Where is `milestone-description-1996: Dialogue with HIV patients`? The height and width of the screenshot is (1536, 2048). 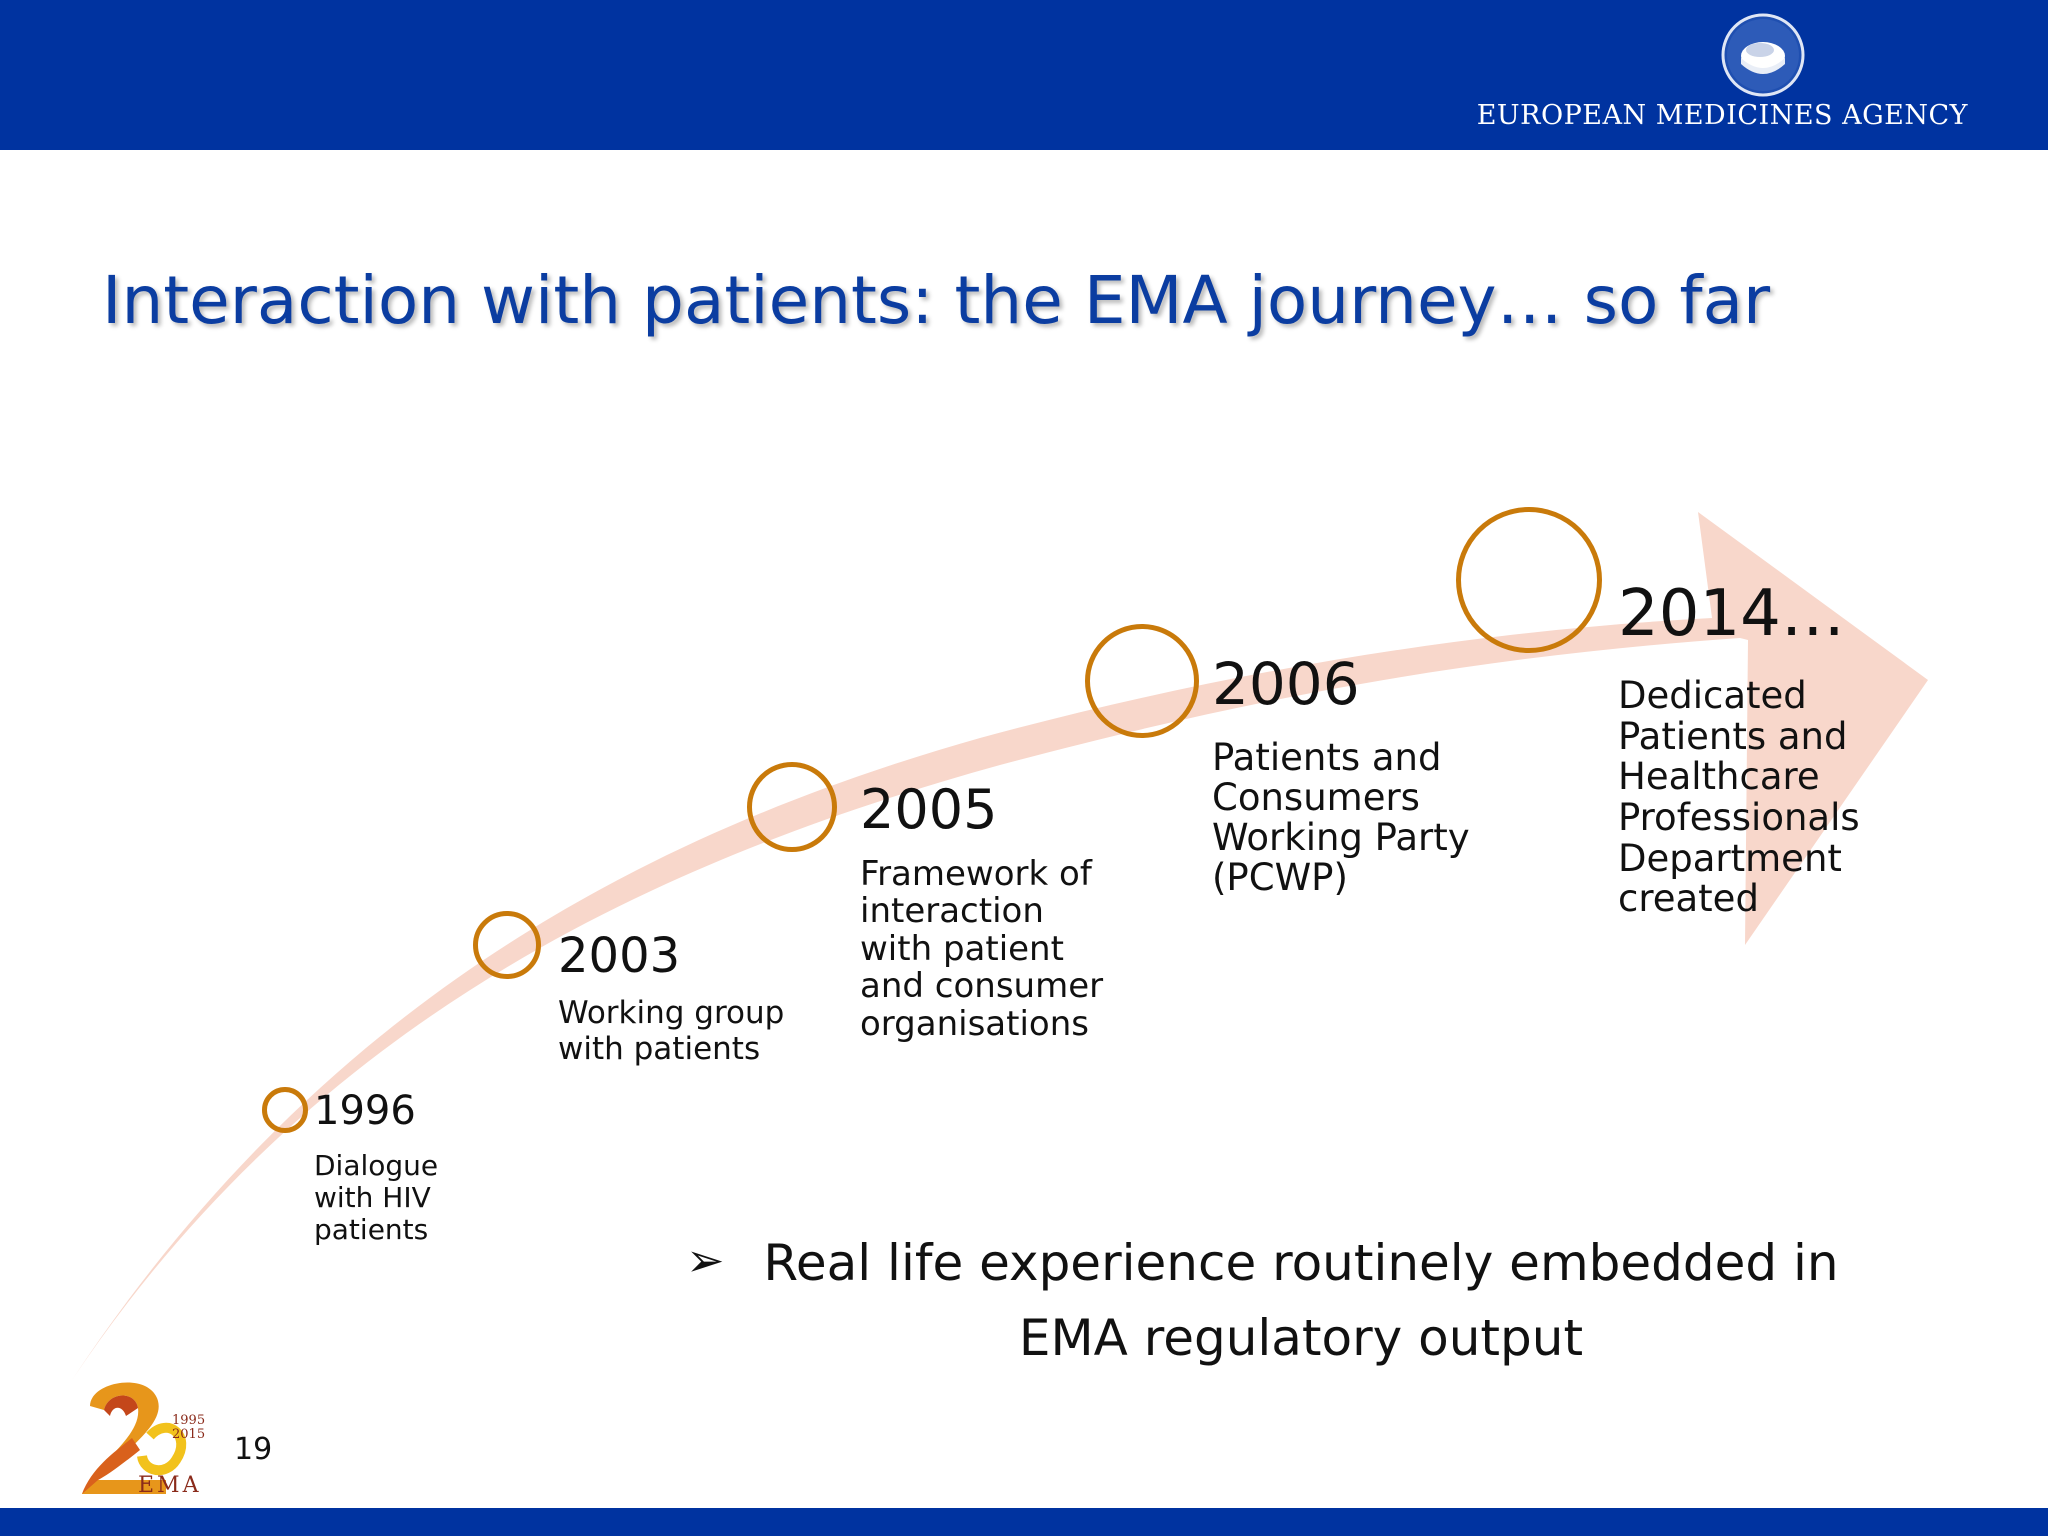
milestone-description-1996: Dialogue with HIV patients is located at coordinates (376, 1198).